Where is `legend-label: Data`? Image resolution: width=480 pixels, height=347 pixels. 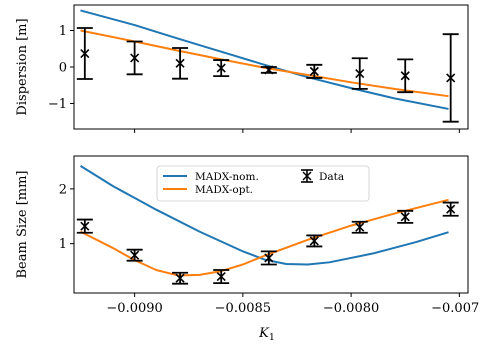
legend-label: Data is located at coordinates (331, 177).